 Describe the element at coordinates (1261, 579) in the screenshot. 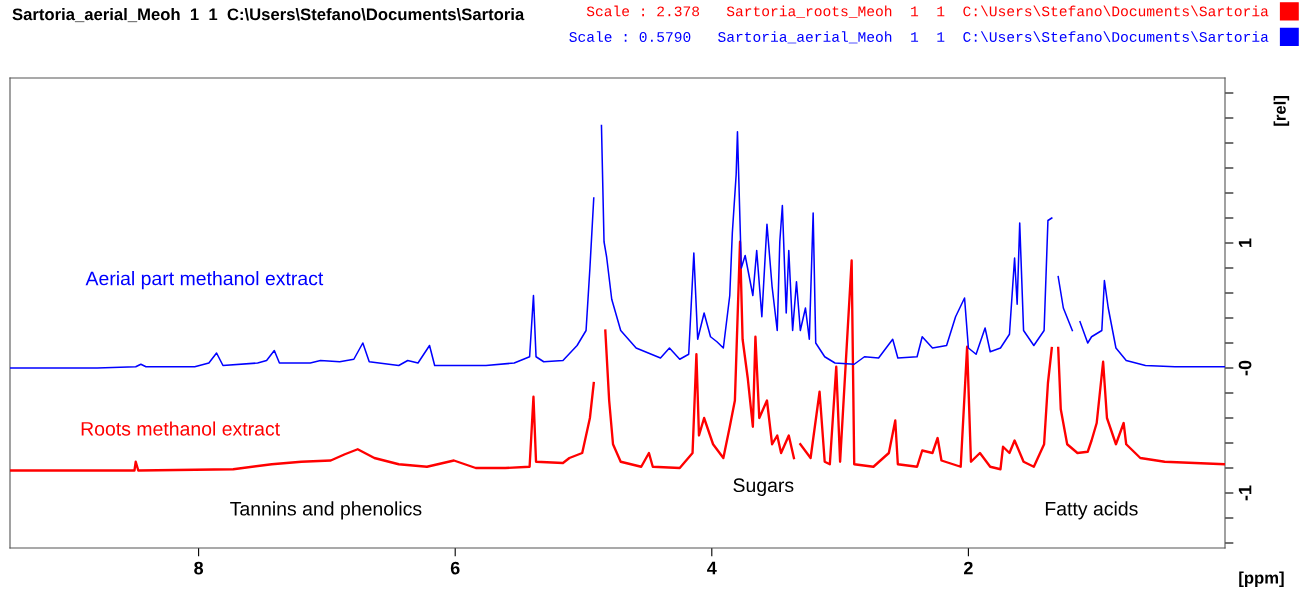

I see `x-axis-title: [ppm]` at that location.